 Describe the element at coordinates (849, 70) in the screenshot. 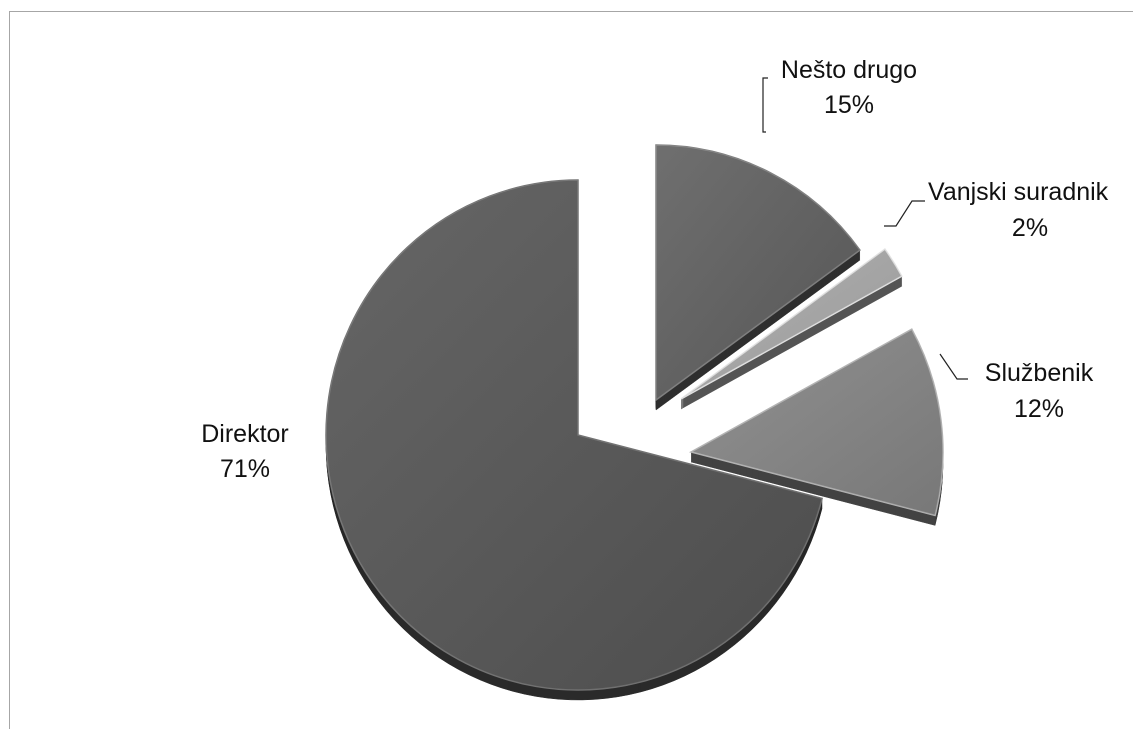

I see `label-nesto-drugo-name: Nešto drugo` at that location.